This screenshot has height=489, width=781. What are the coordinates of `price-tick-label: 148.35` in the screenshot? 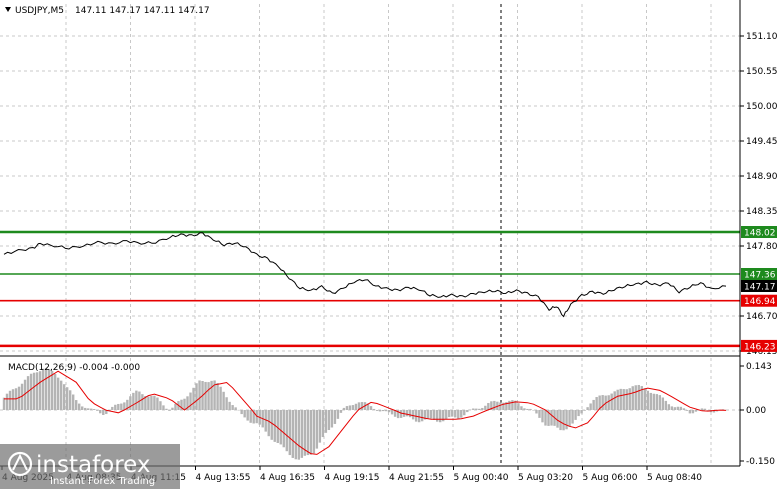 It's located at (762, 212).